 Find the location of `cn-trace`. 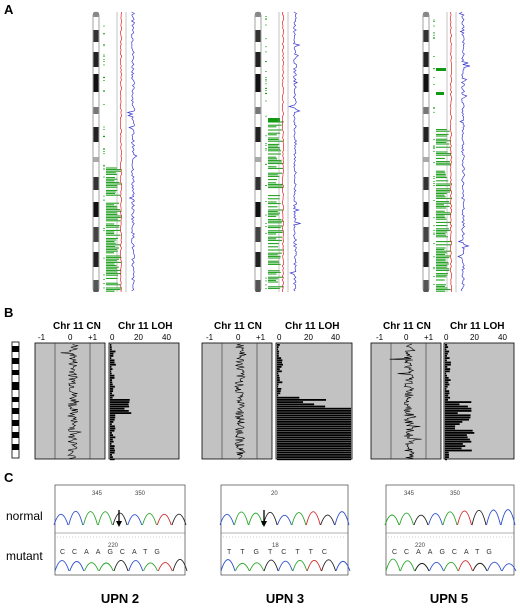

cn-trace is located at coordinates (71, 401).